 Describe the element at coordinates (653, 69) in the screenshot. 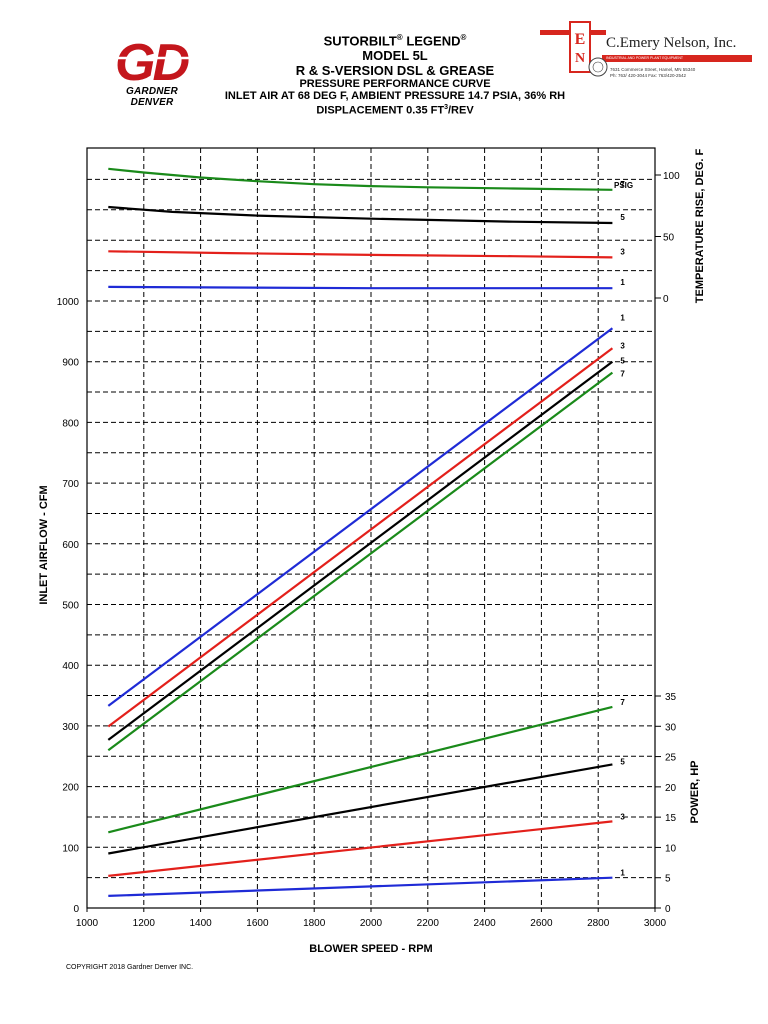

I see `dealer-address: 7631 Commerce Street, Hamel, MN 55340` at that location.